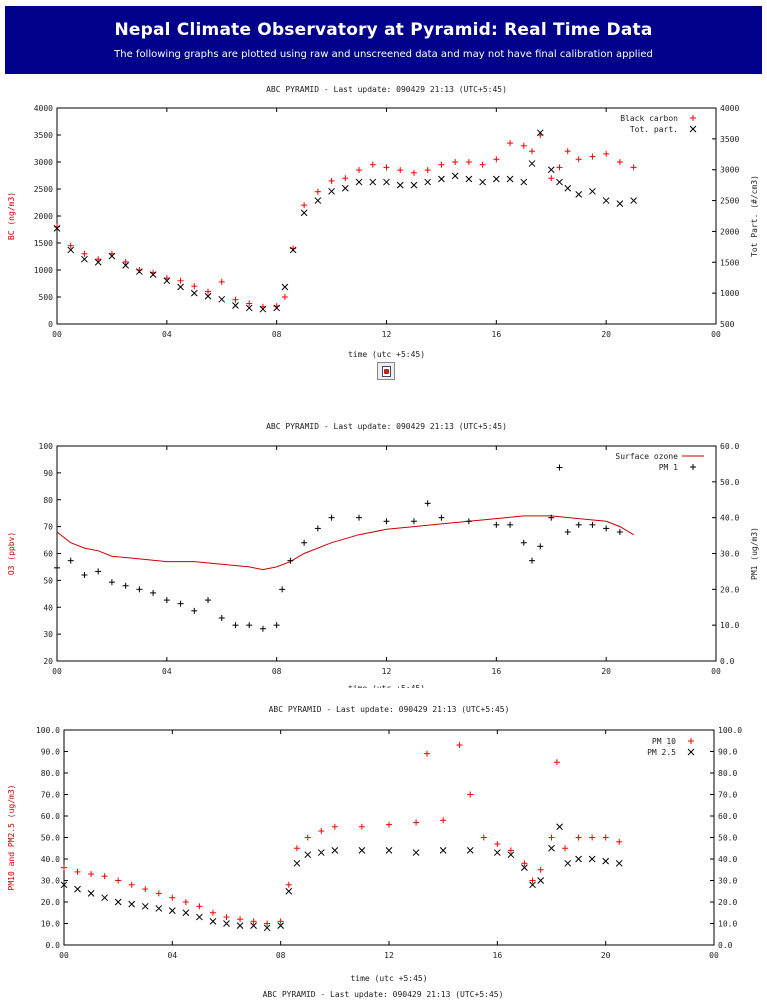  What do you see at coordinates (11, 838) in the screenshot?
I see `y-axis-label: PM10 and PM2.5 (ug/m3)` at bounding box center [11, 838].